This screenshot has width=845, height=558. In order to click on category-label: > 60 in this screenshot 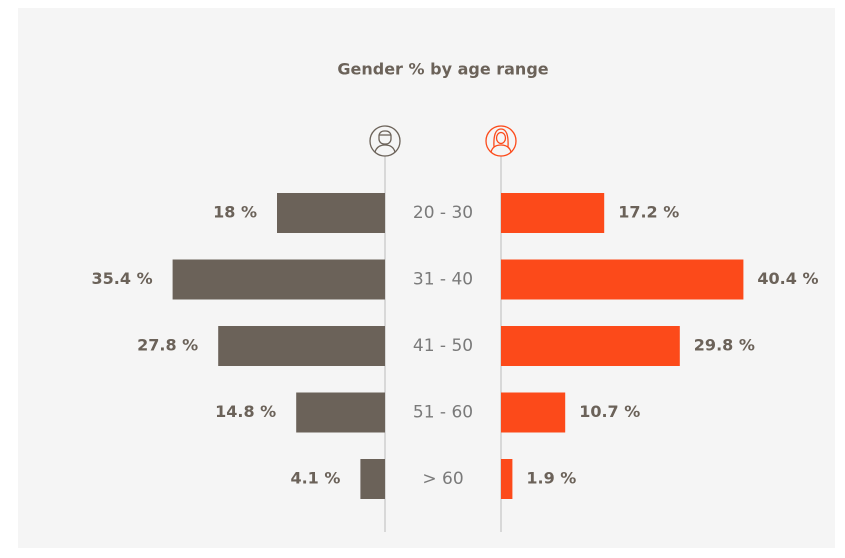, I will do `click(442, 479)`.